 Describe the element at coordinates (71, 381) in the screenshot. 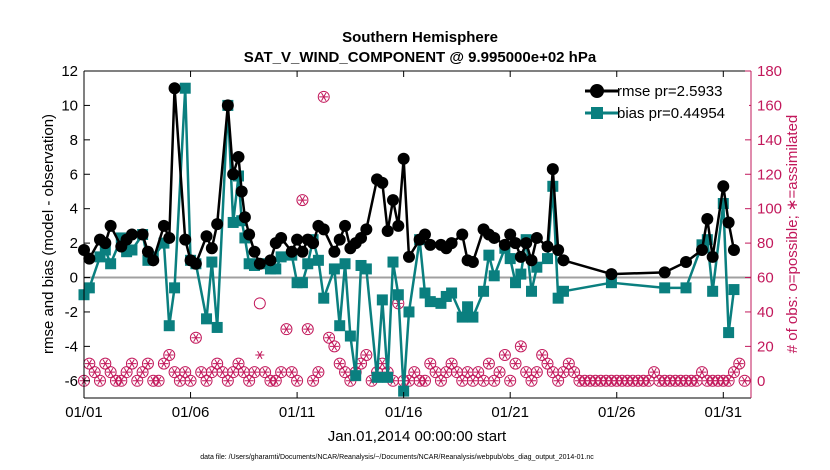

I see `y-tick-label: -6` at that location.